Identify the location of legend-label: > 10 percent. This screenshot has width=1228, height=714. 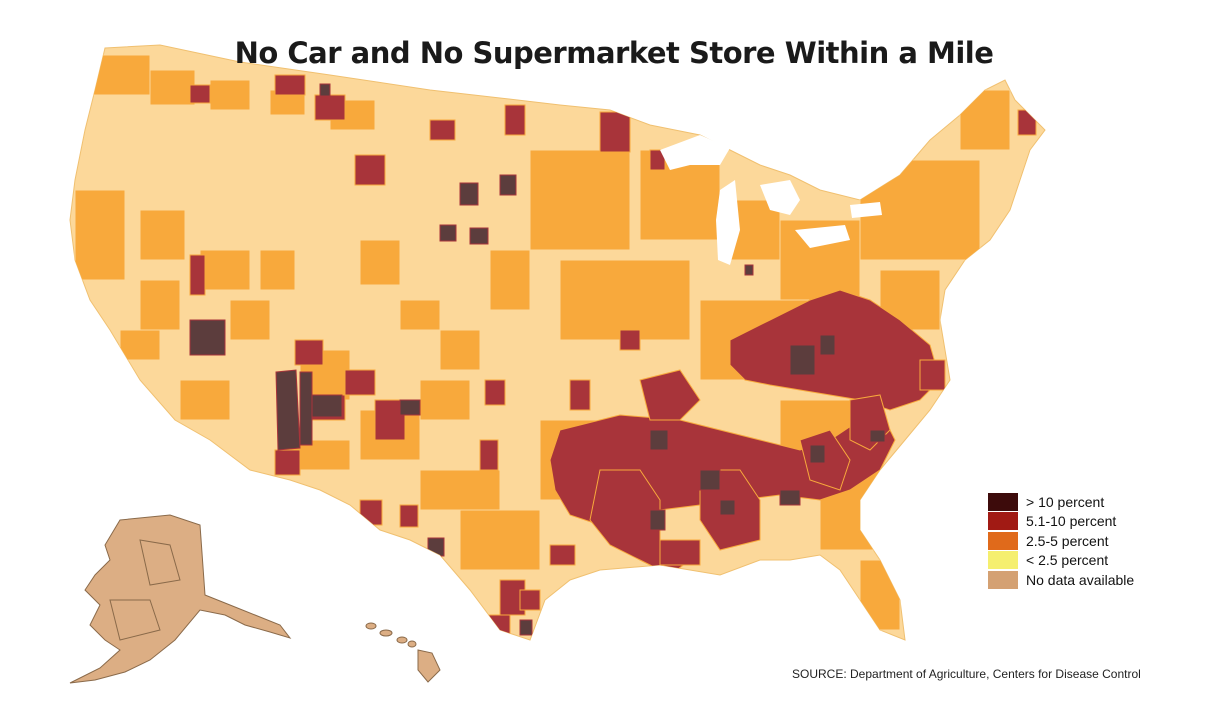
(1065, 501).